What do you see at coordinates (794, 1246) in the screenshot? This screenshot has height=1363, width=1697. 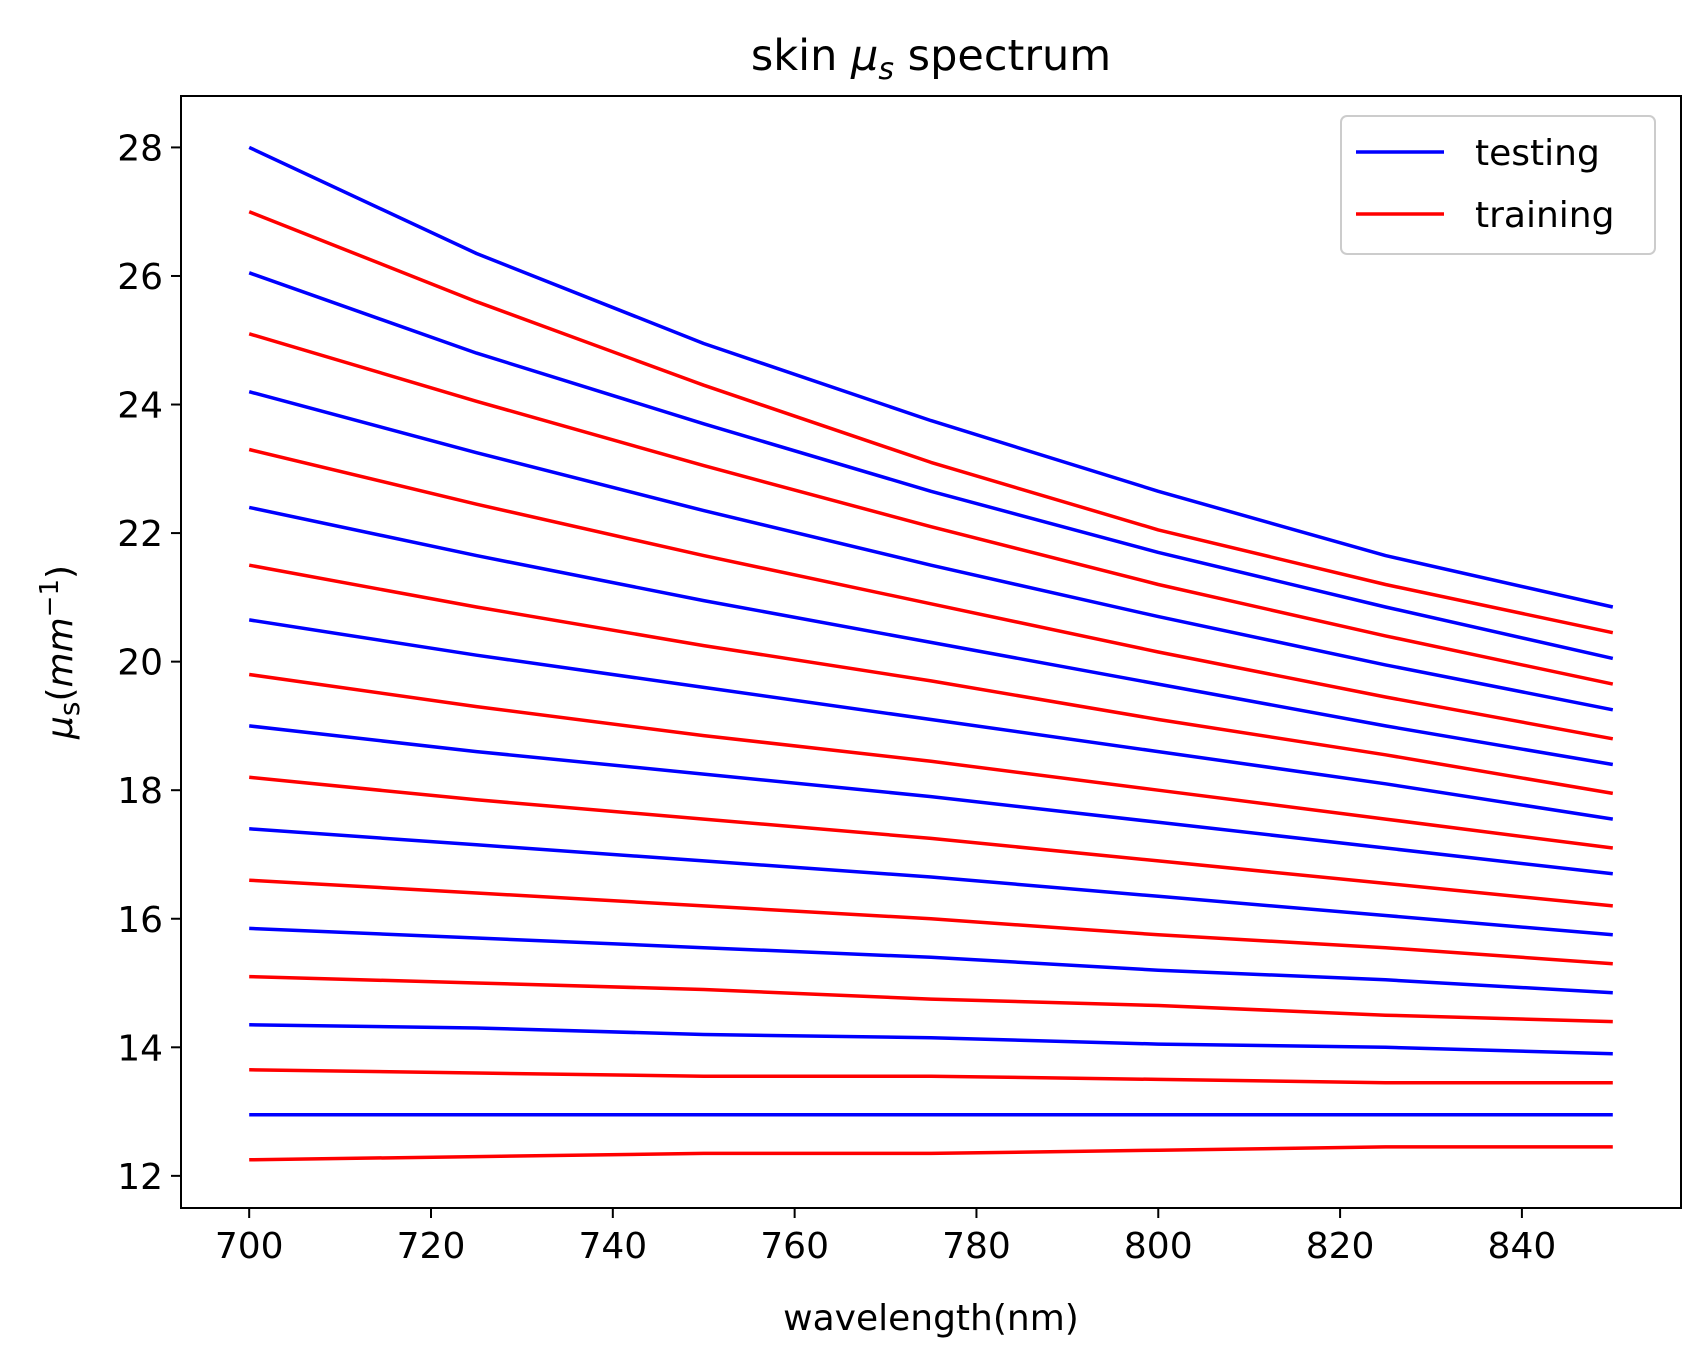 I see `x-tick-label: 760` at bounding box center [794, 1246].